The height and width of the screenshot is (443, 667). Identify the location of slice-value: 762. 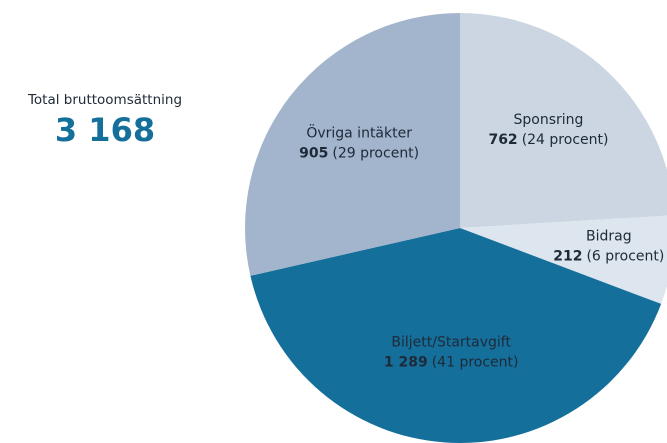
(502, 140).